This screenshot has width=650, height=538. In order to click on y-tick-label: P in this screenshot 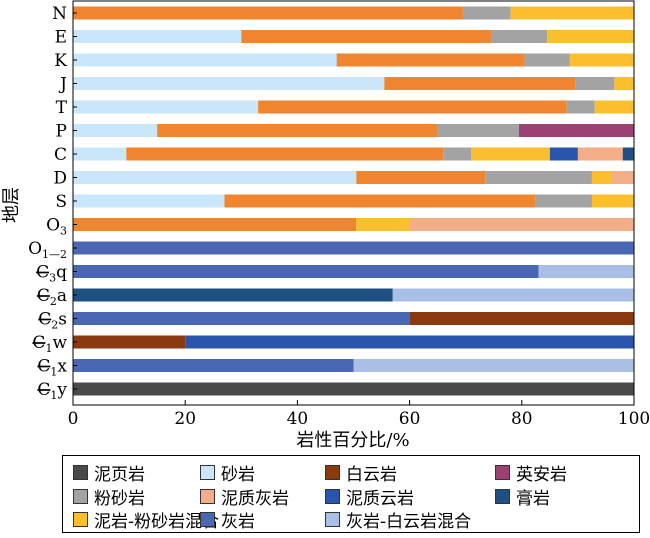, I will do `click(61, 132)`.